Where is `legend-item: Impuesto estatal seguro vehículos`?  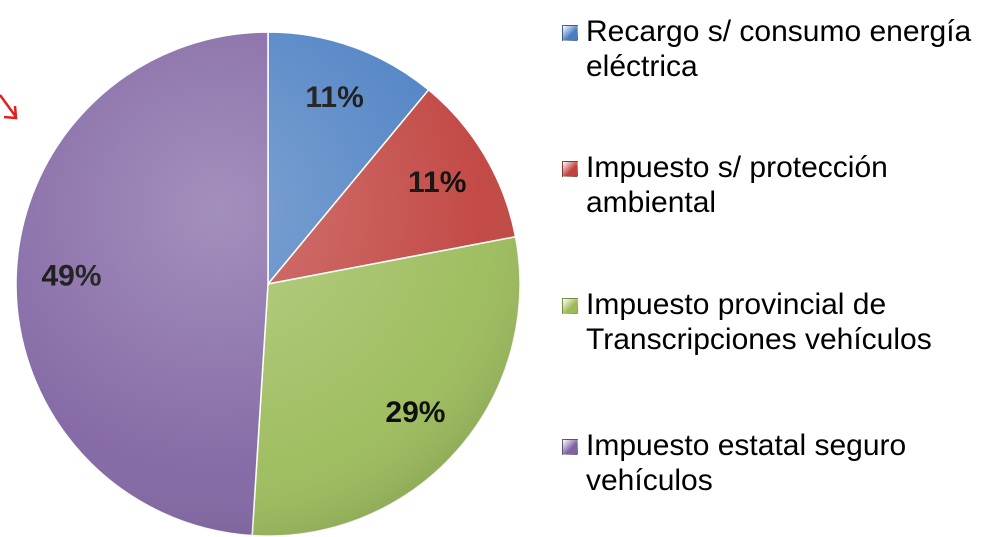 legend-item: Impuesto estatal seguro vehículos is located at coordinates (772, 463).